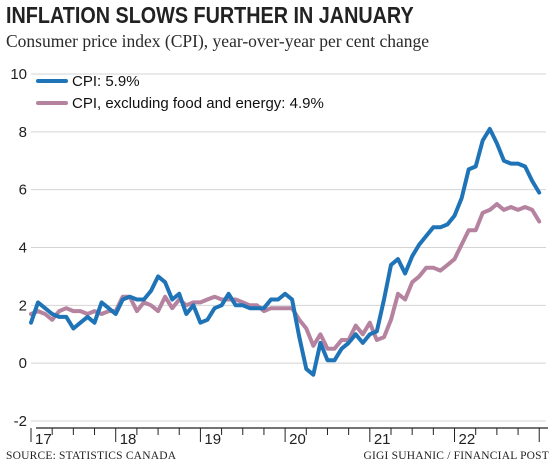 This screenshot has height=470, width=559. I want to click on source-note: SOURCE: STATISTICS CANADA, so click(91, 456).